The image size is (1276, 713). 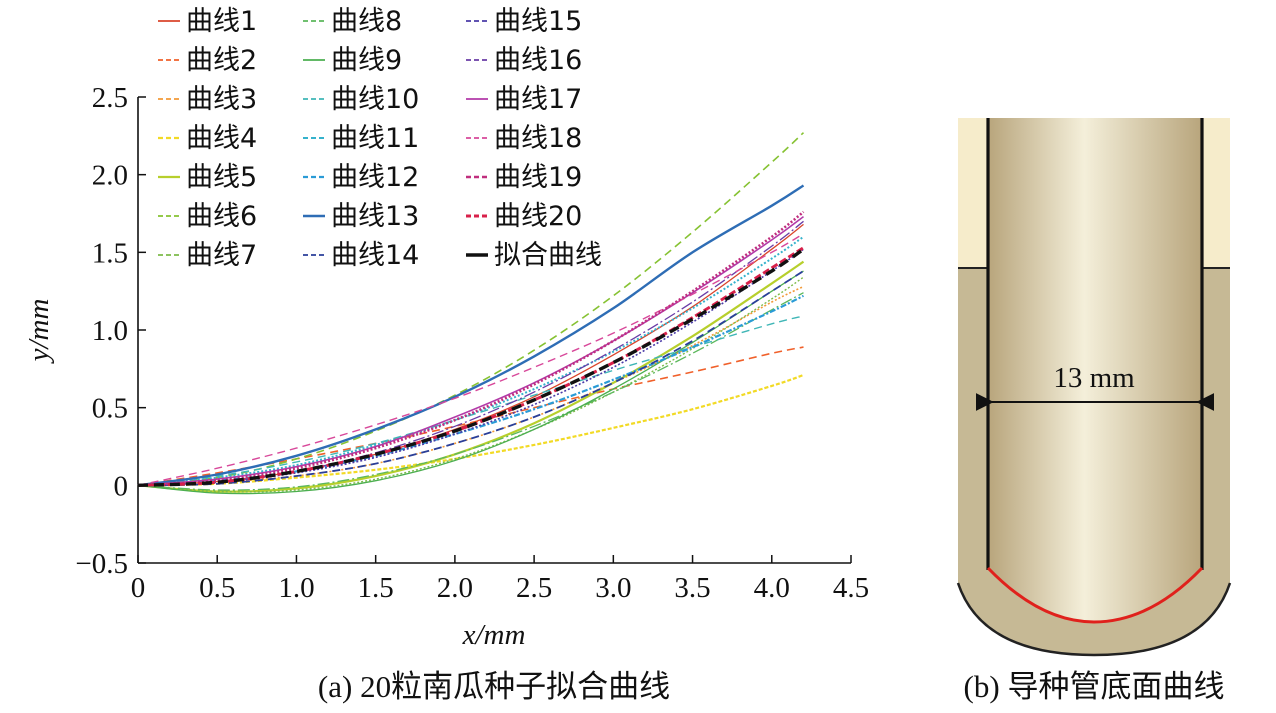 What do you see at coordinates (121, 486) in the screenshot?
I see `y-tick-label: 0` at bounding box center [121, 486].